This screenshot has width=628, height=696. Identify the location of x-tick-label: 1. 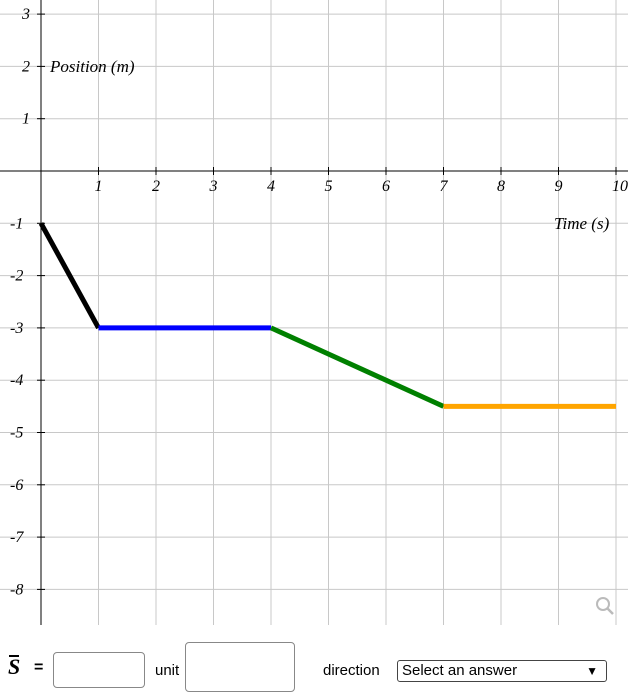
(99, 186).